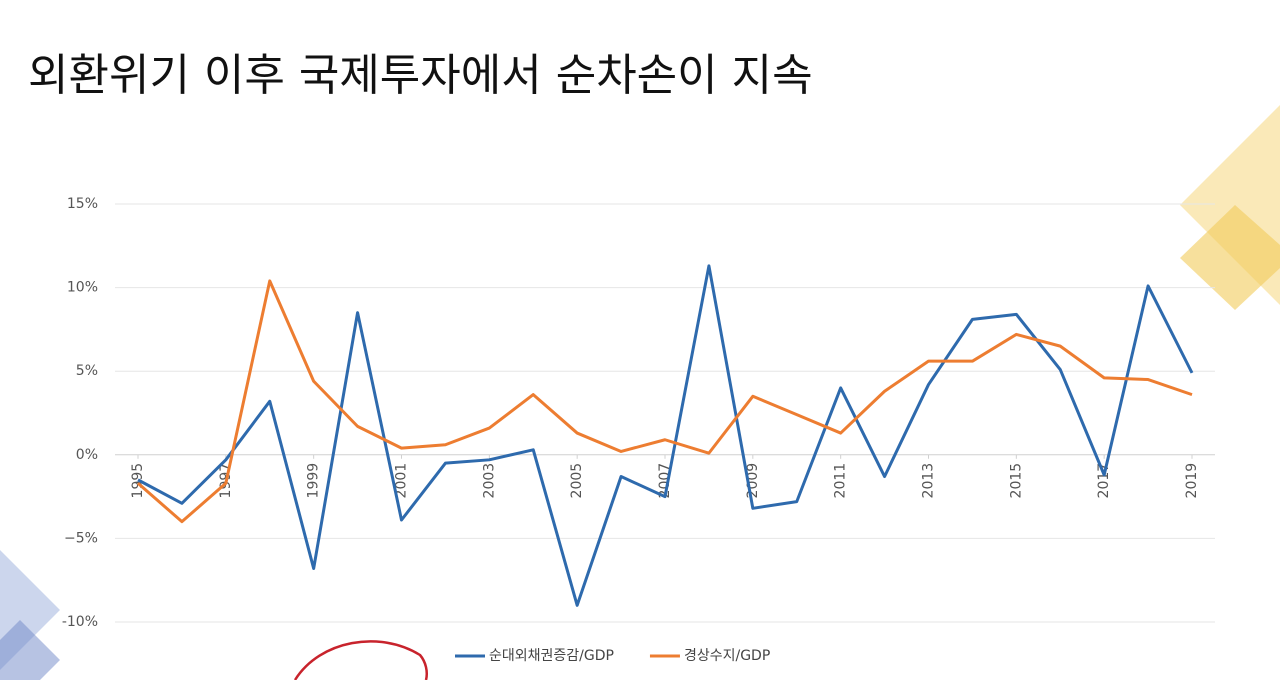 This screenshot has width=1280, height=684. I want to click on x-tick-label: 2003, so click(489, 481).